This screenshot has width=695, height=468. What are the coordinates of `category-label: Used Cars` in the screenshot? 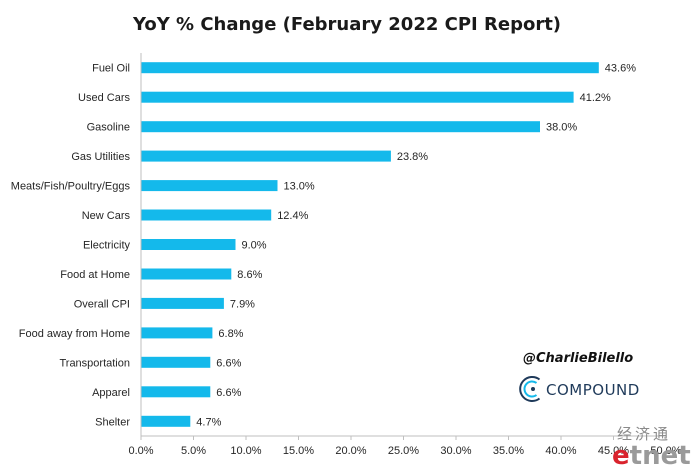 It's located at (104, 98).